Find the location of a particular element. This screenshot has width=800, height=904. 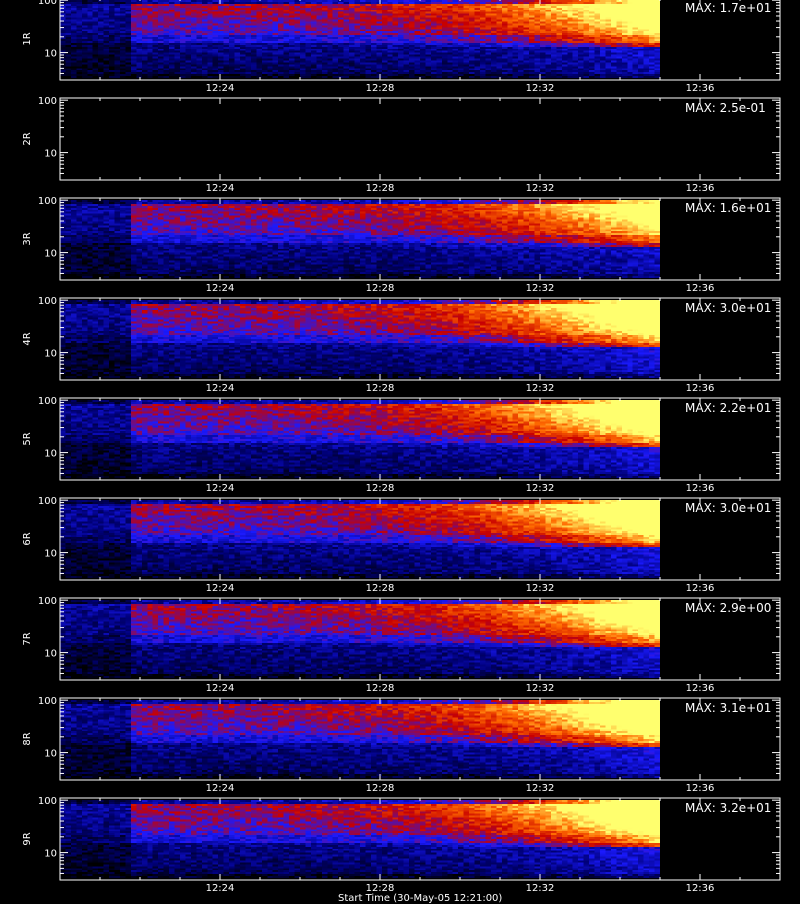

panel-ylabel: 4R is located at coordinates (27, 338).